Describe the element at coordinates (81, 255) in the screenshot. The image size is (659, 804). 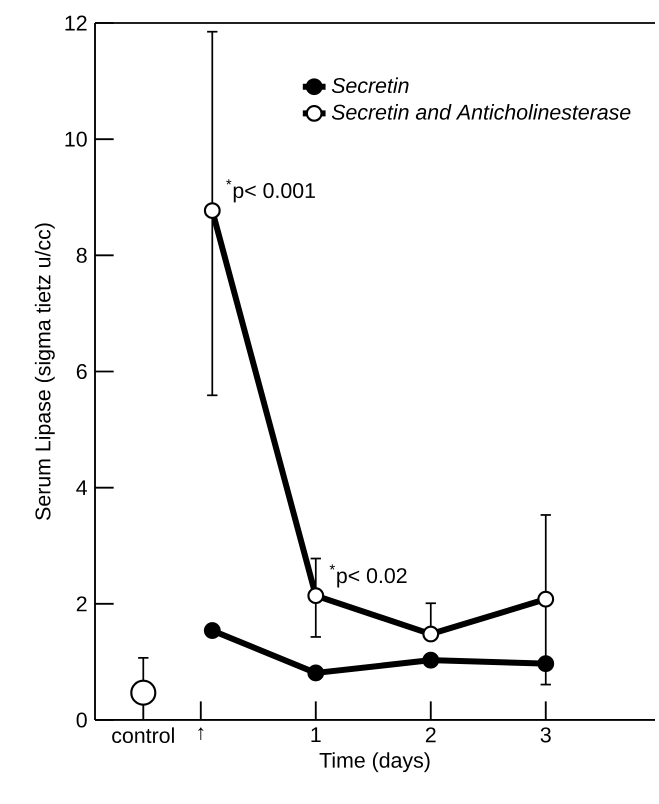
I see `y-tick-label: 8` at that location.